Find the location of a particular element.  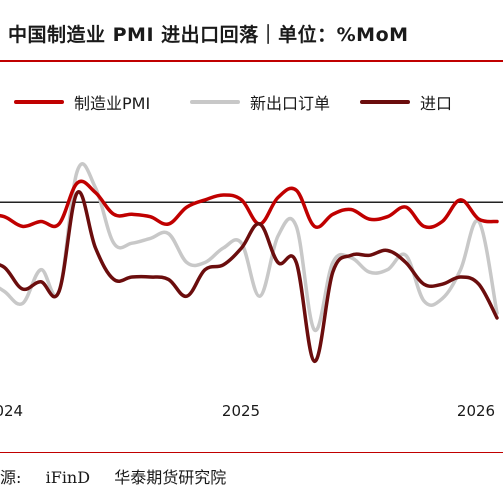

legend-label-pmi: 制造业PMI is located at coordinates (112, 103).